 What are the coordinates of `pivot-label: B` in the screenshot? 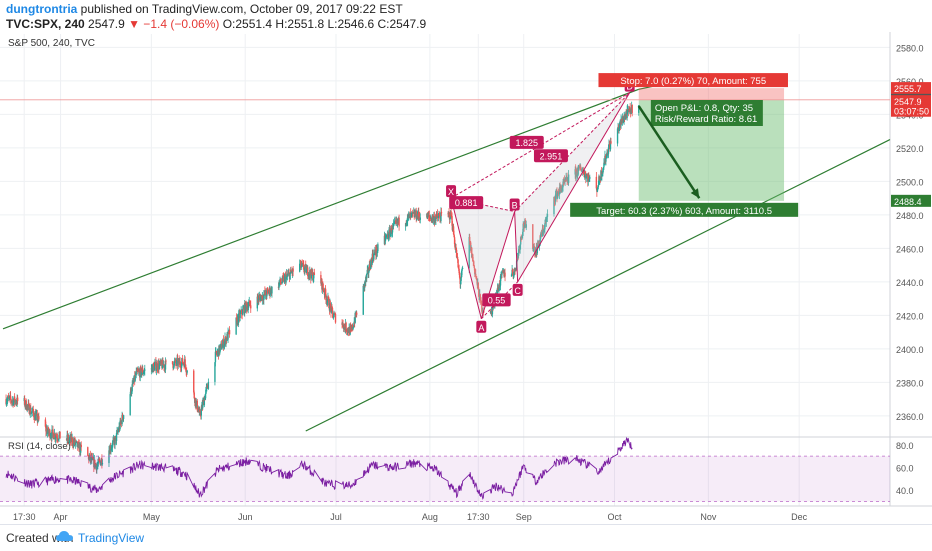 It's located at (515, 206).